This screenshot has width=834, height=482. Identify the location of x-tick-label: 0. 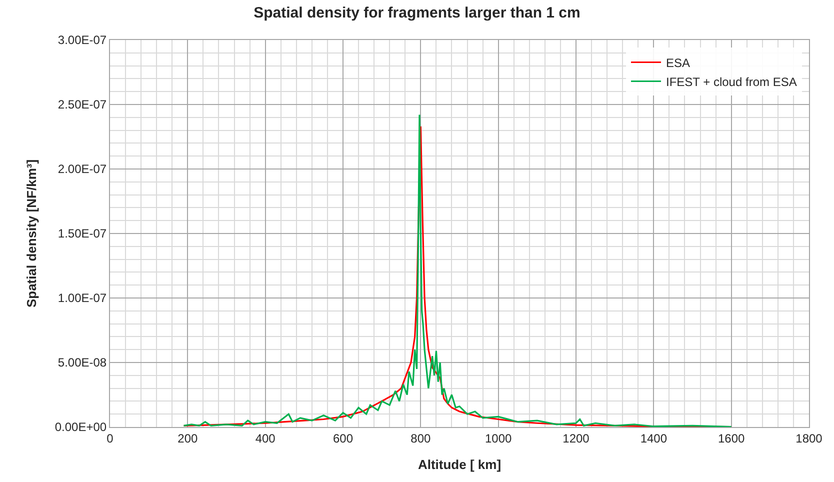
(110, 438).